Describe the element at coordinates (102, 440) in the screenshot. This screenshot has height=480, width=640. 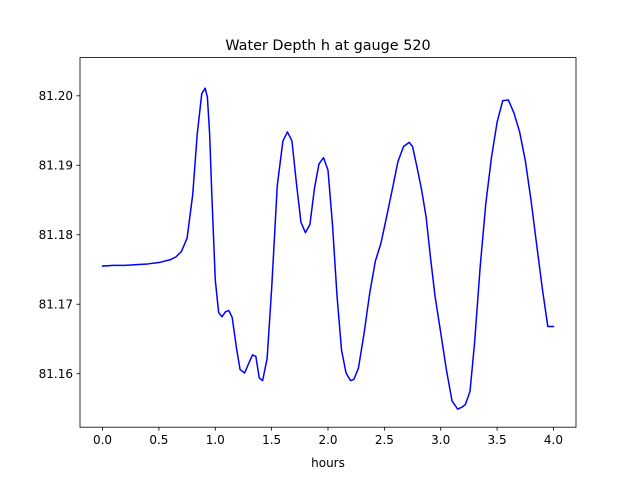
I see `x-tick-label: 0.0` at that location.